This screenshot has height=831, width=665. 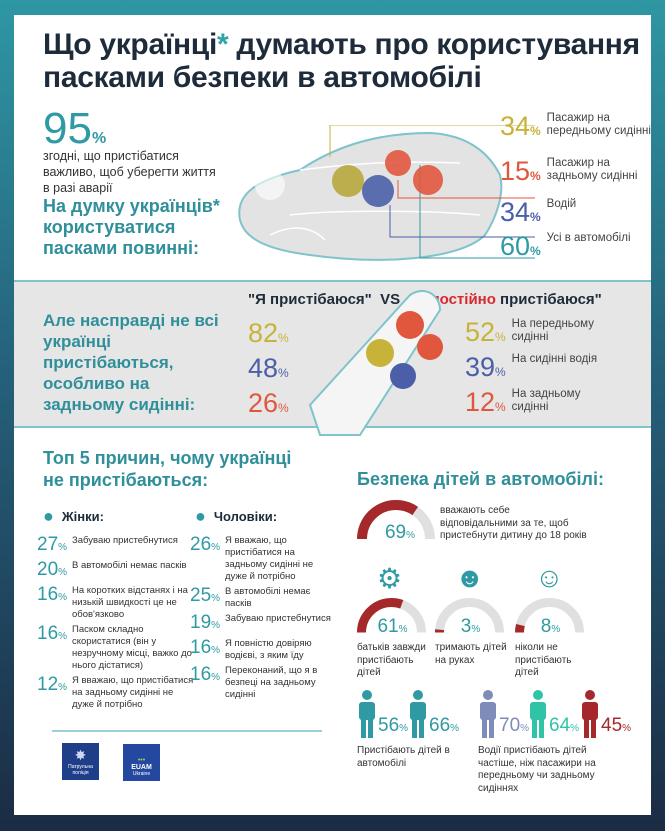 What do you see at coordinates (236, 516) in the screenshot?
I see `men-header: ● Чоловіки:` at bounding box center [236, 516].